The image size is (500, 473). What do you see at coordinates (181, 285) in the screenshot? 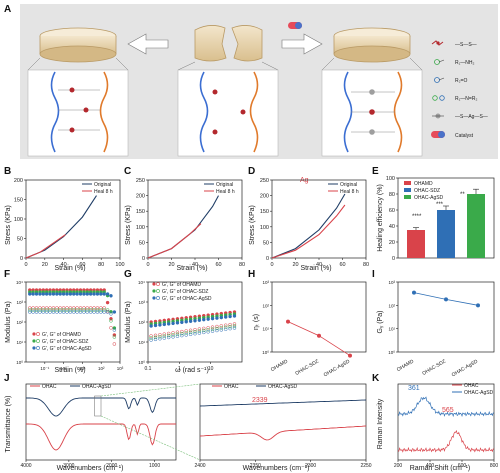
I see `legend-g-ohamd: G', G'' of OHAMD` at bounding box center [181, 285].